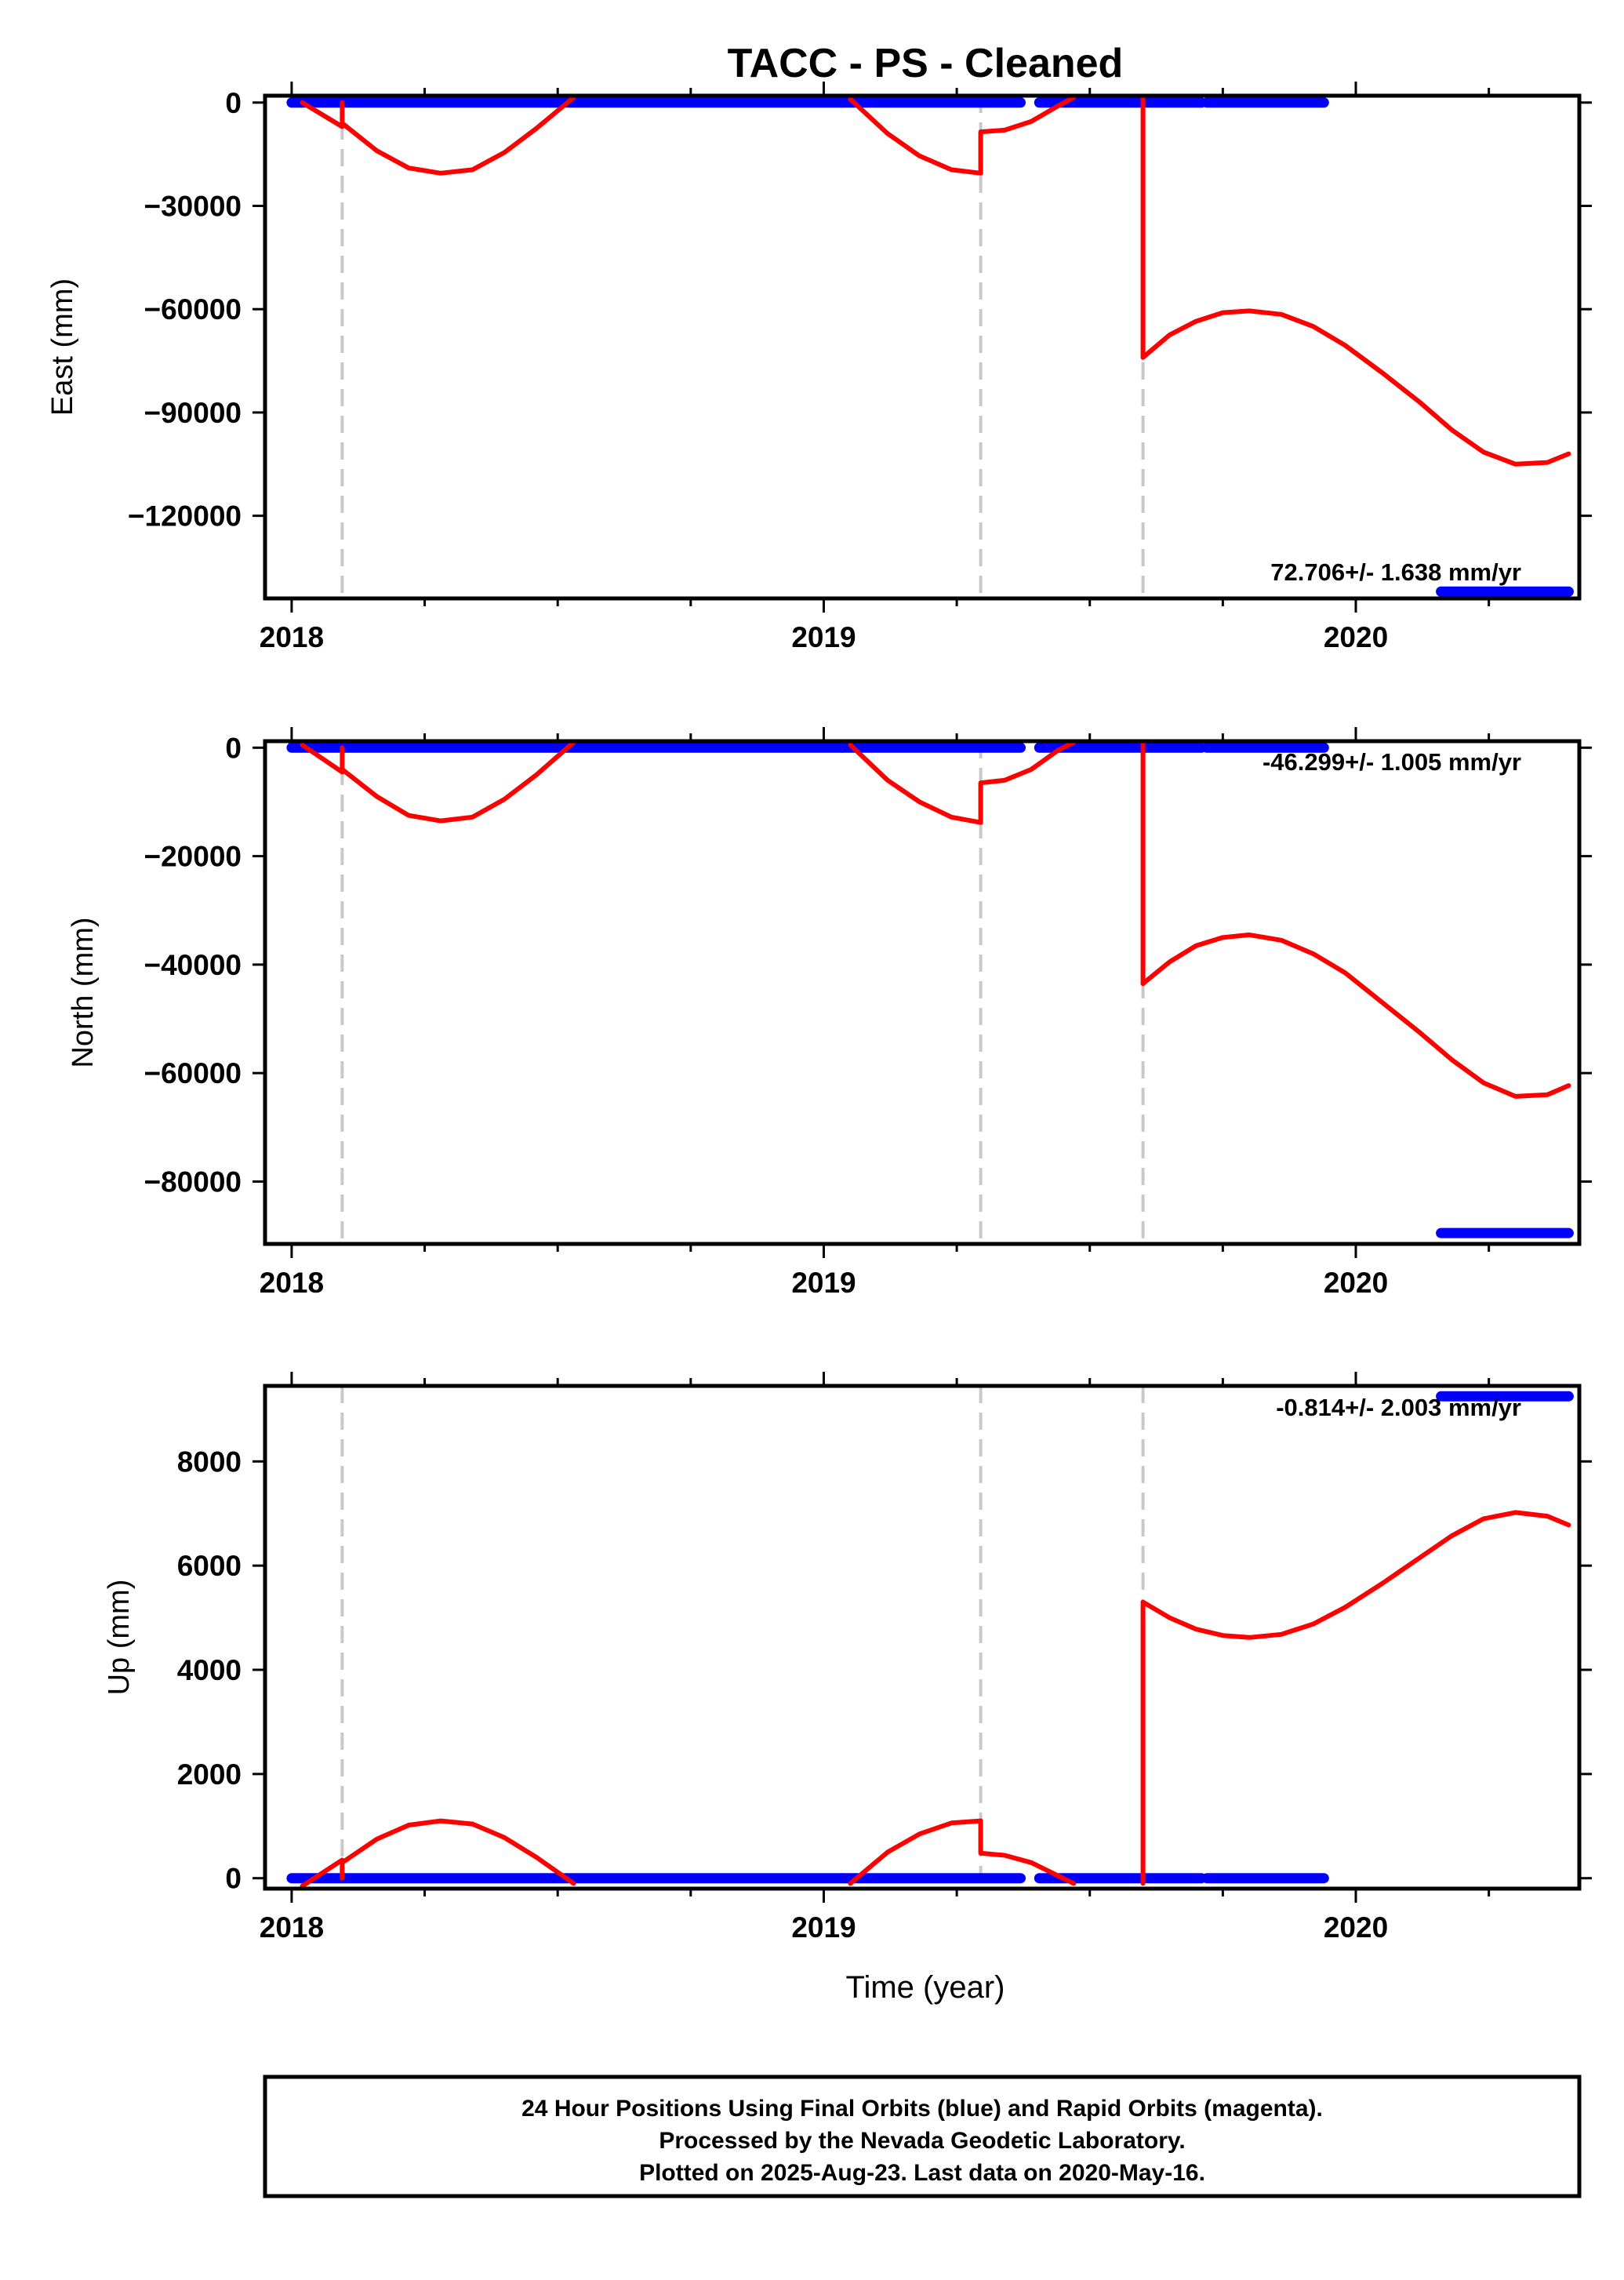 This screenshot has height=2280, width=1624. What do you see at coordinates (185, 516) in the screenshot?
I see `y-tick-label: −120000` at bounding box center [185, 516].